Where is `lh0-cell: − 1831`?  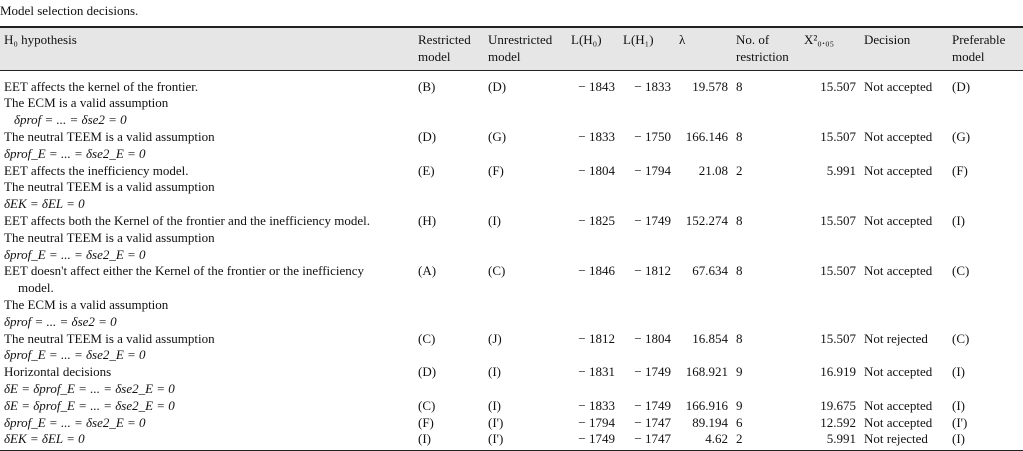 lh0-cell: − 1831 is located at coordinates (596, 372).